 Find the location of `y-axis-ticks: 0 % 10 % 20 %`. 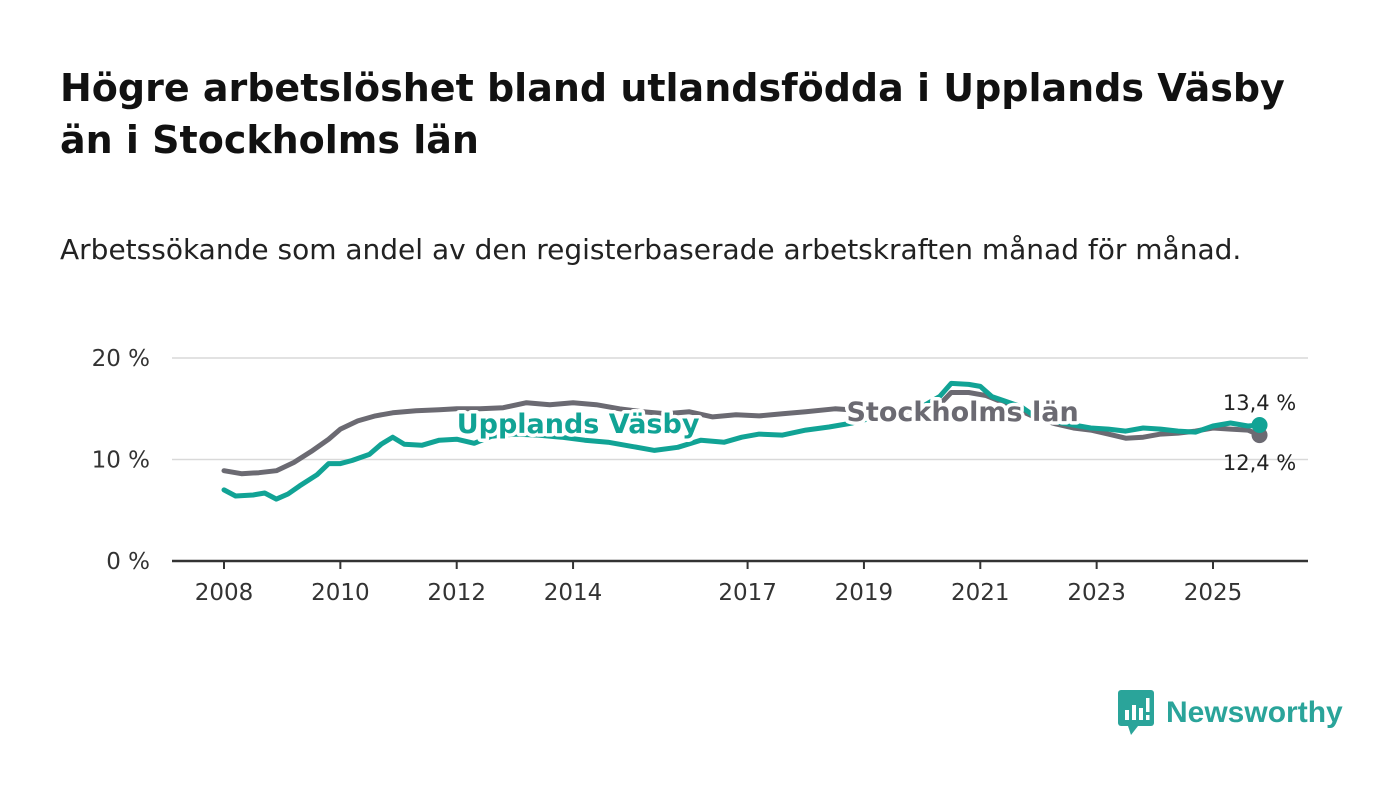

y-axis-ticks: 0 % 10 % 20 % is located at coordinates (121, 460).